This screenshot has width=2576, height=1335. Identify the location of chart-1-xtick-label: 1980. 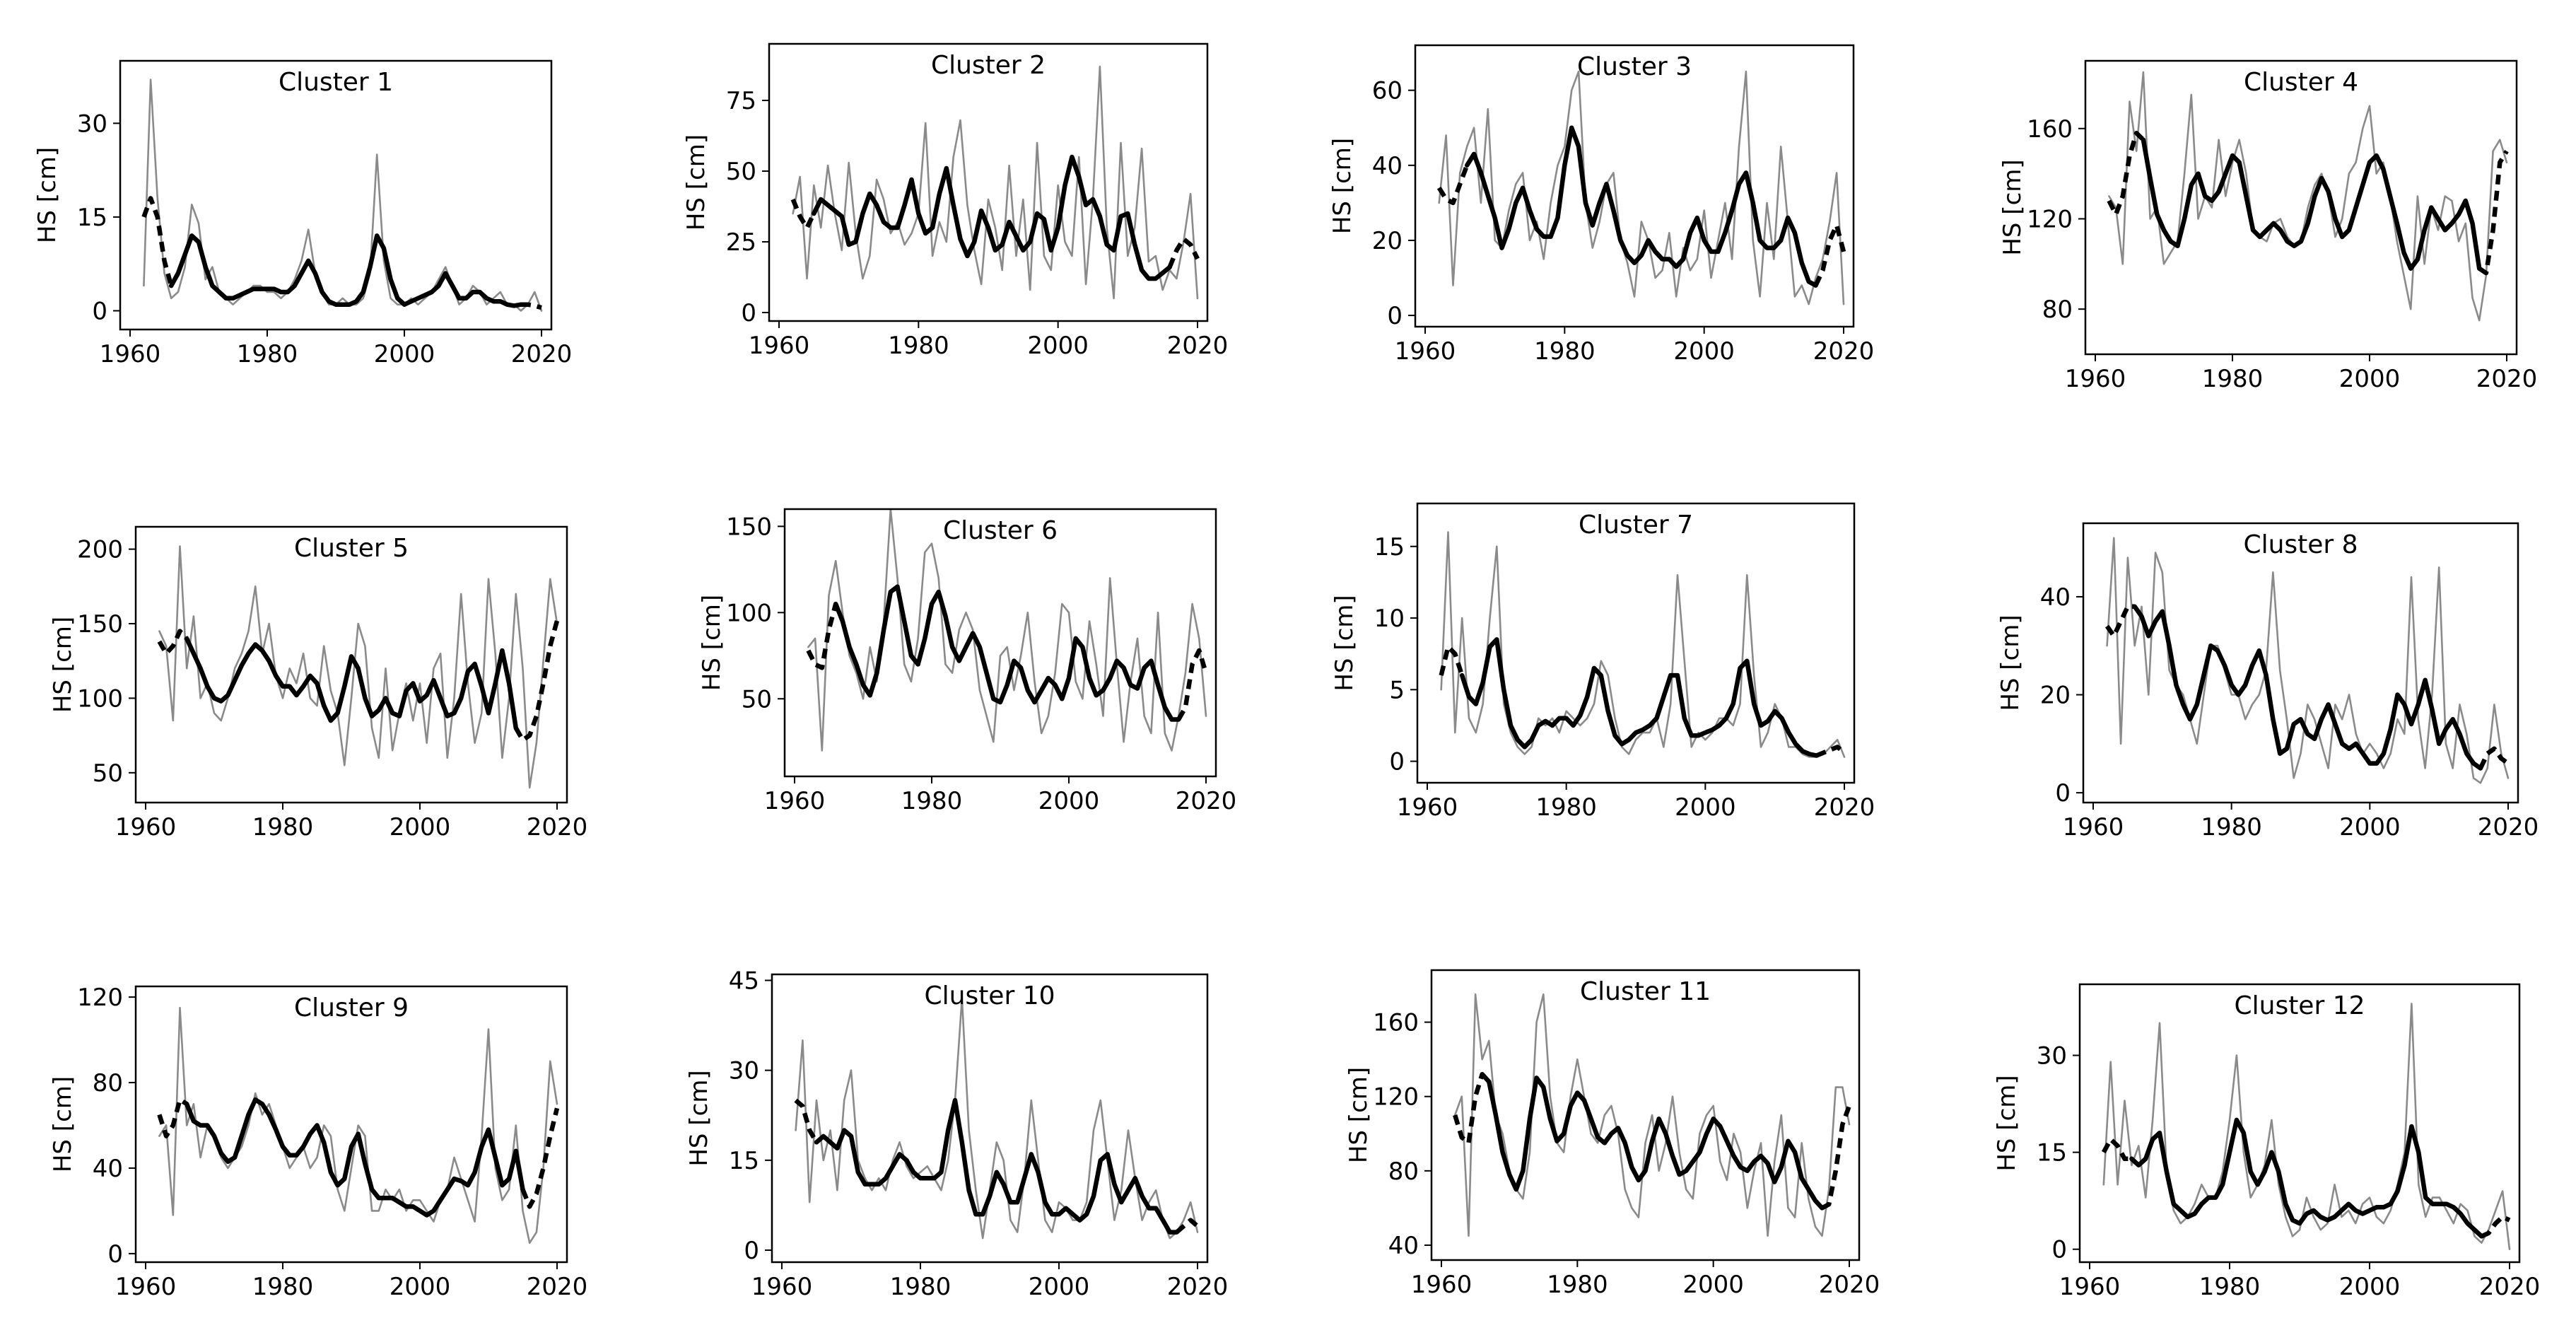
(268, 354).